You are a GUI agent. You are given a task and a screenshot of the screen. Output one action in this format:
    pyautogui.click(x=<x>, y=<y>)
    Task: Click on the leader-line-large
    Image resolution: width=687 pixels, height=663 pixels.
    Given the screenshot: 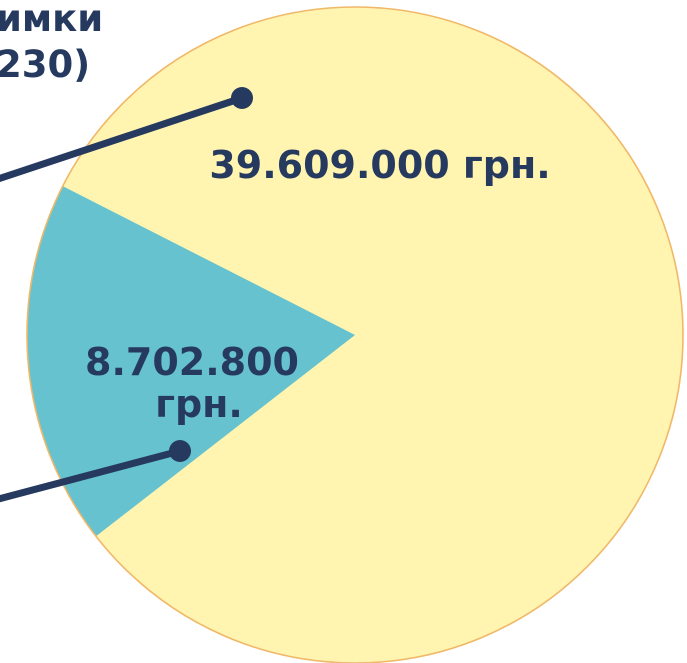 What is the action you would take?
    pyautogui.click(x=123, y=138)
    